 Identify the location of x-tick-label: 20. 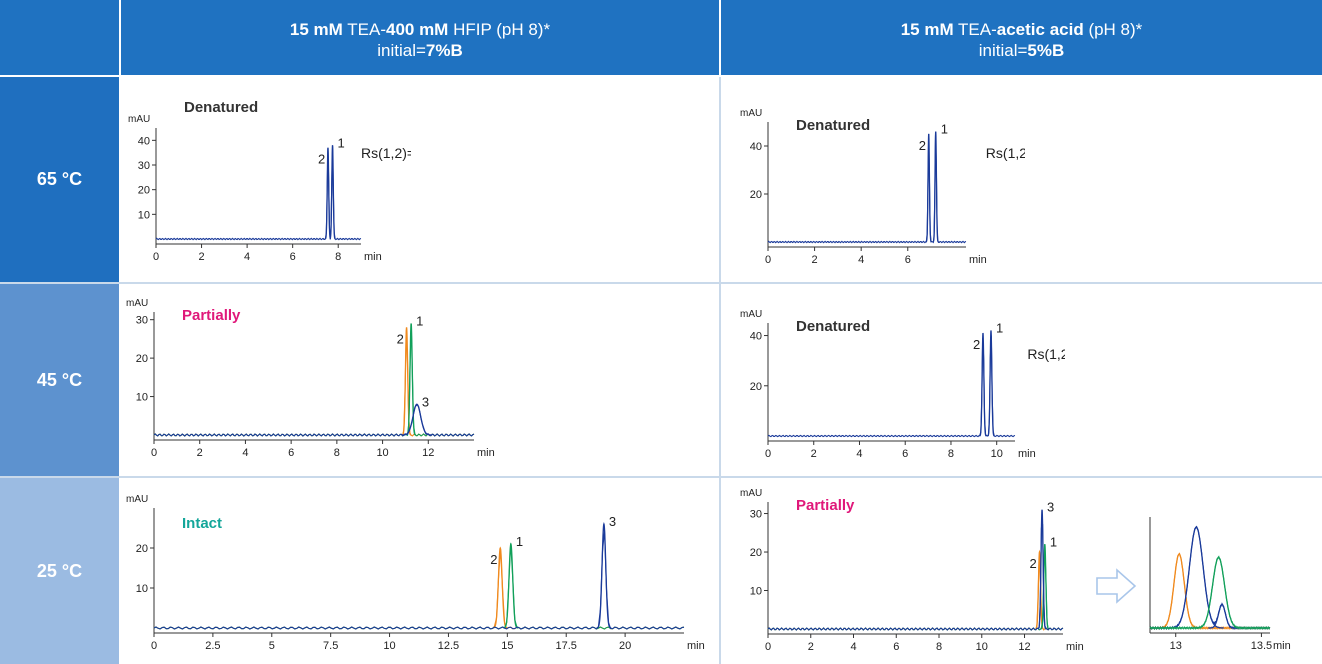
(625, 646).